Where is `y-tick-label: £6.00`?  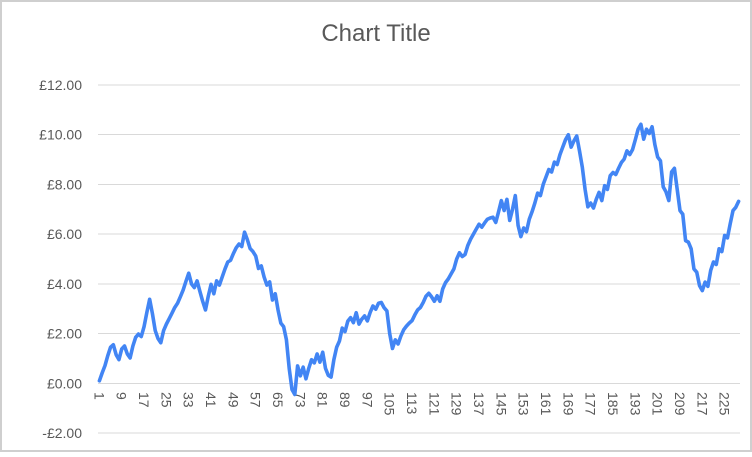
y-tick-label: £6.00 is located at coordinates (64, 234).